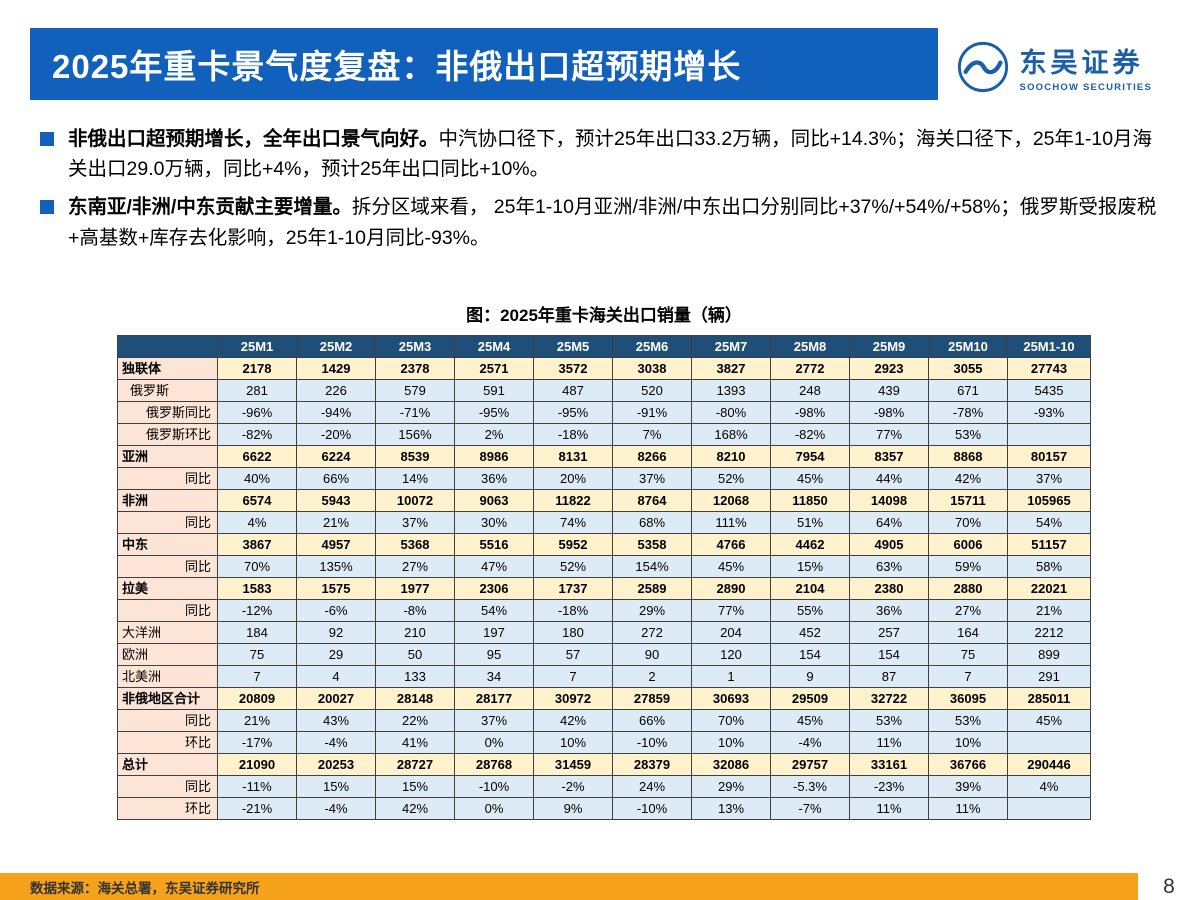  I want to click on row-label: 拉美, so click(167, 588).